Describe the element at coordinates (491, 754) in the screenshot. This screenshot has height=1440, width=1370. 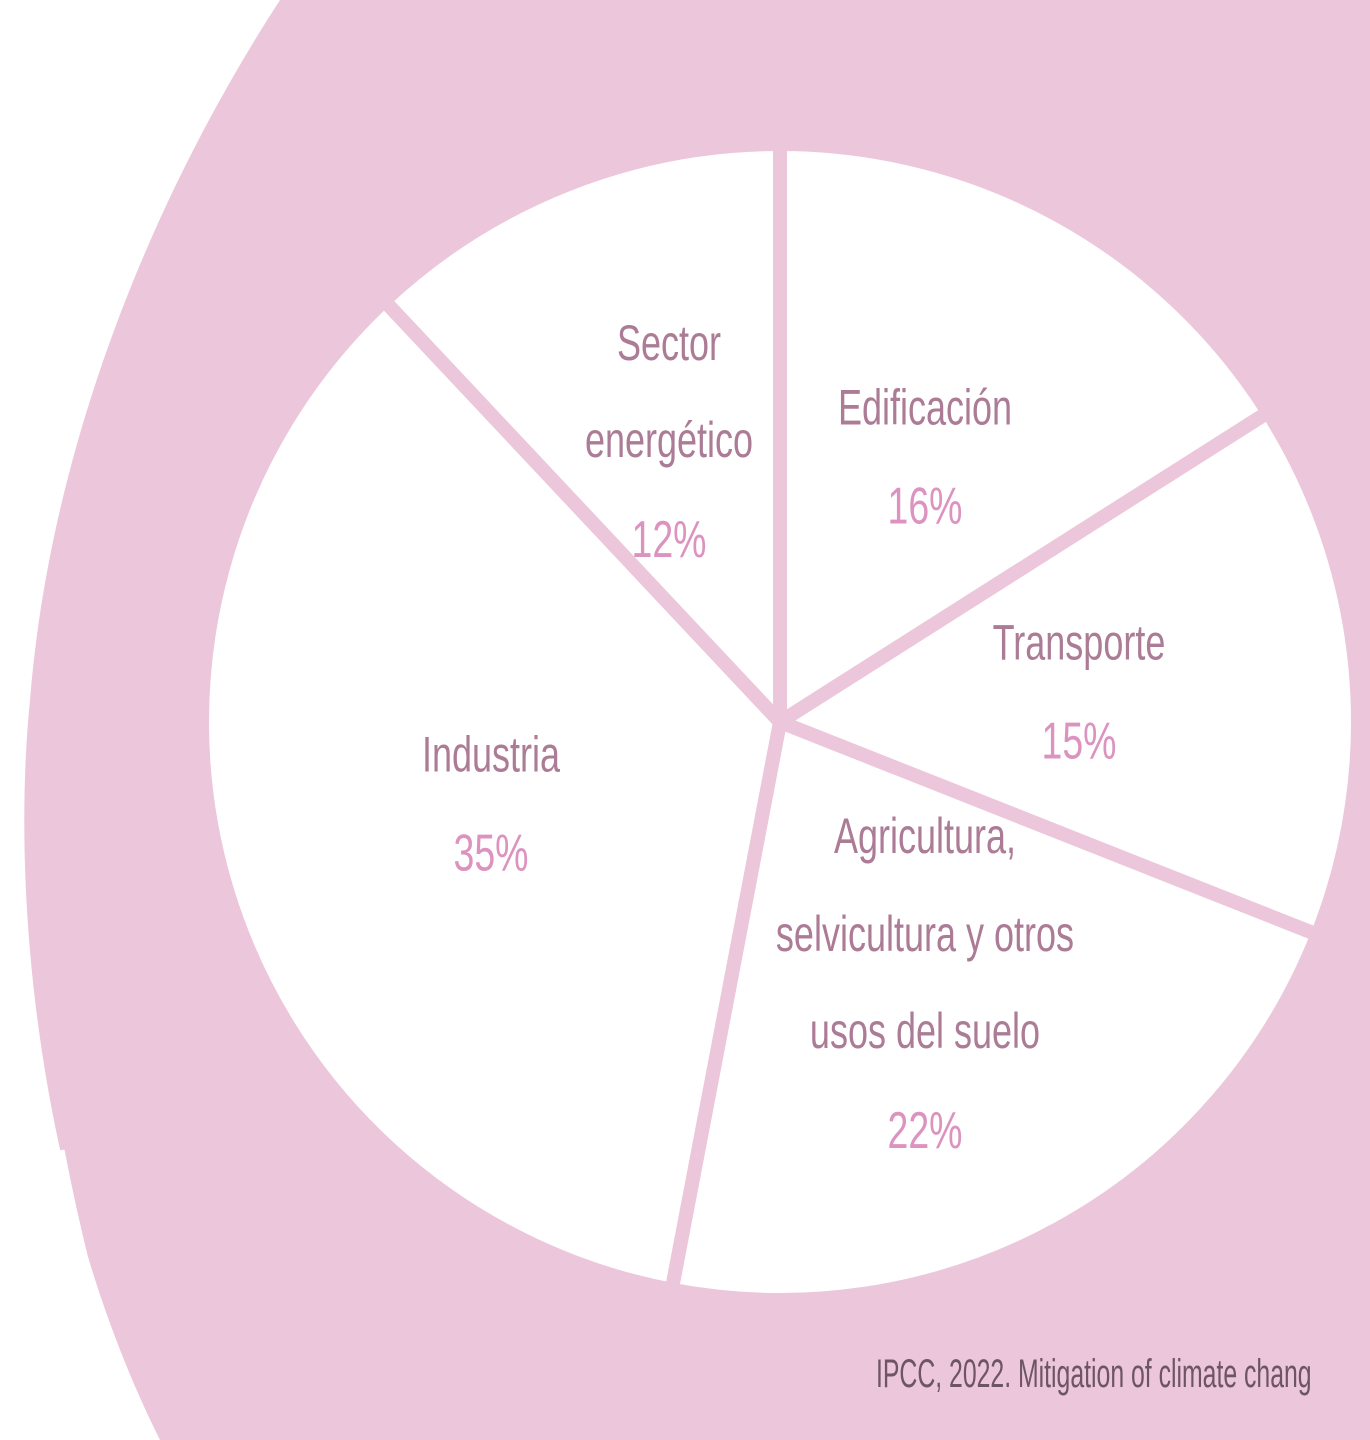
I see `category-label: Industria` at that location.